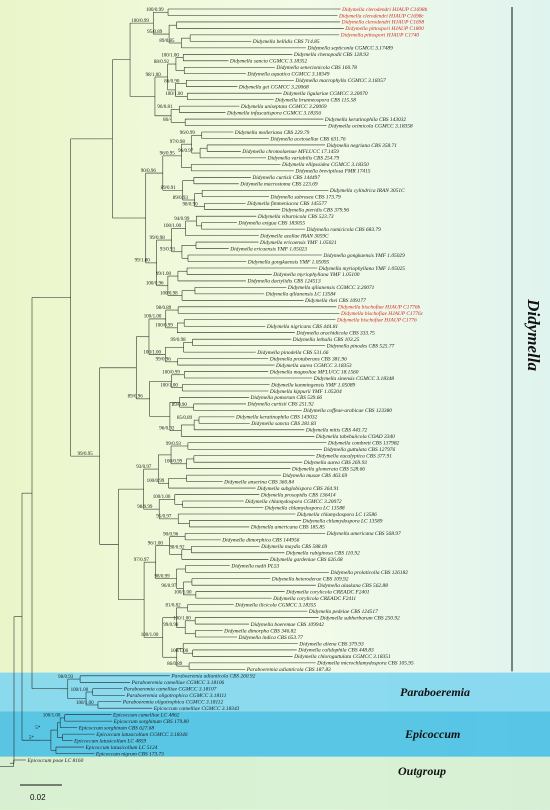 The width and height of the screenshot is (550, 810). What do you see at coordinates (314, 599) in the screenshot?
I see `taxon-label: Didymella corylicola CREADC F2411` at bounding box center [314, 599].